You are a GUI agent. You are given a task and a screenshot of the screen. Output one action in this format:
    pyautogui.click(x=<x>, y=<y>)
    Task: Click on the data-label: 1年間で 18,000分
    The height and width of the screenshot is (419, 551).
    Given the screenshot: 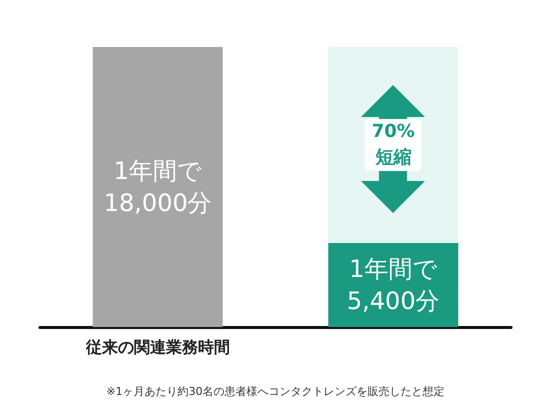 What is the action you would take?
    pyautogui.click(x=158, y=187)
    